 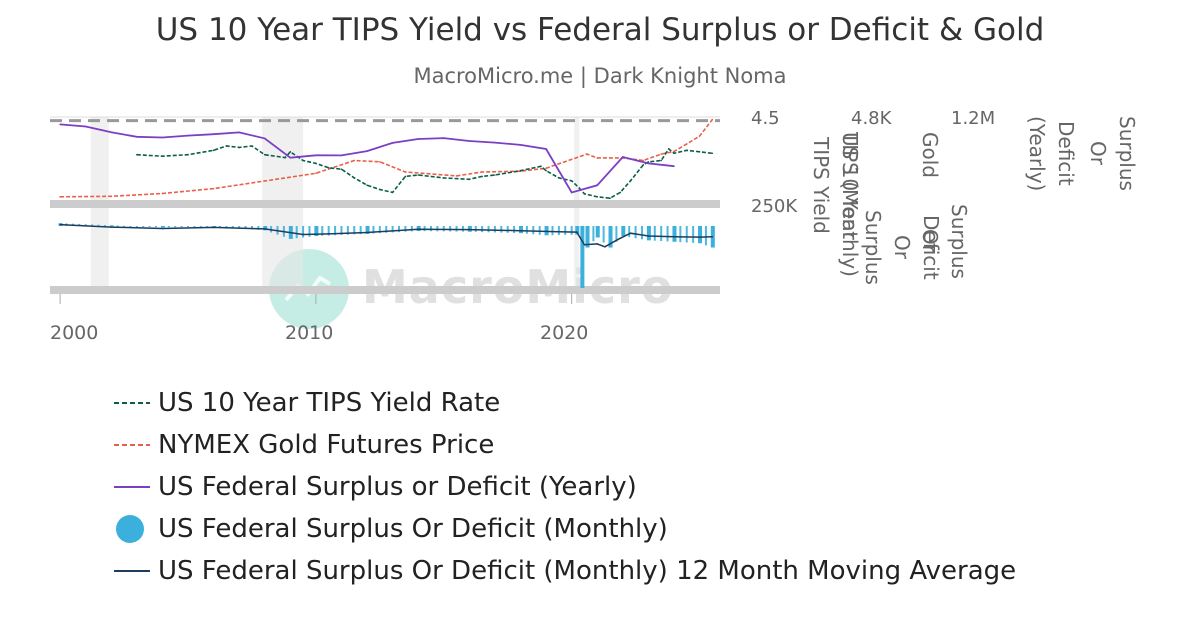 What do you see at coordinates (564, 445) in the screenshot?
I see `legend-item-gold: NYMEX Gold Futures Price` at bounding box center [564, 445].